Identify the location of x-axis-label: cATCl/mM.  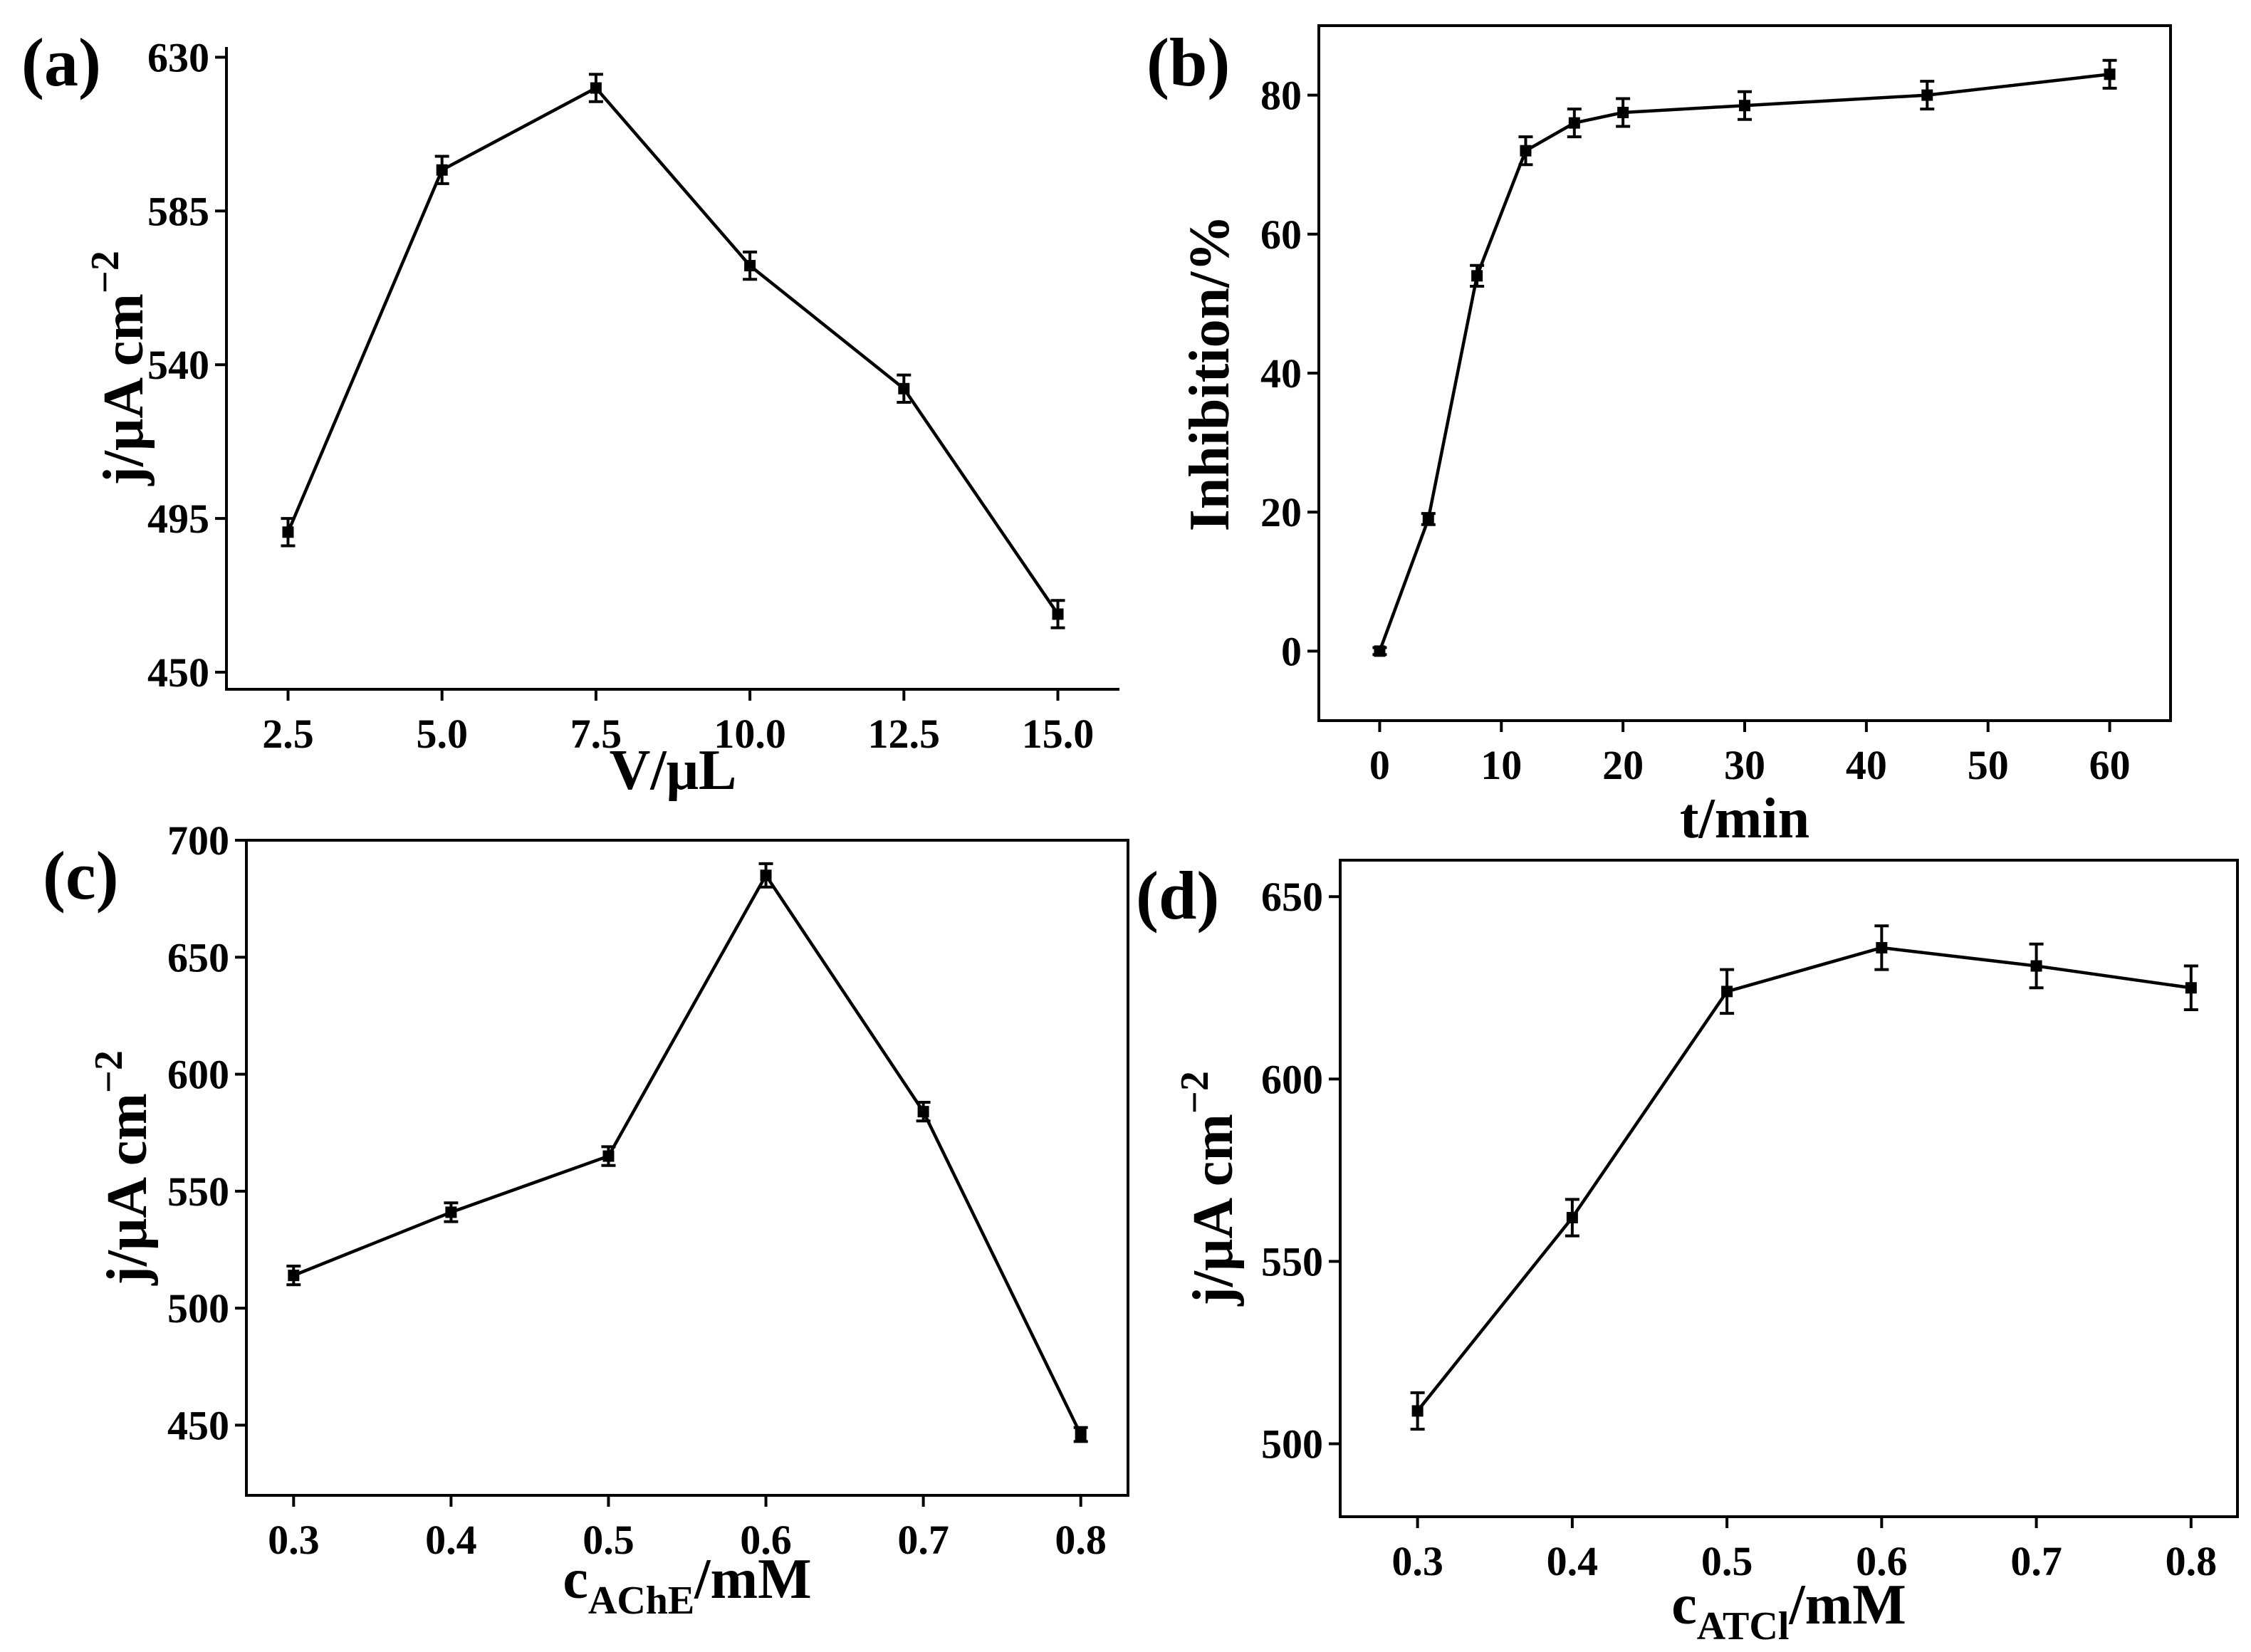
(1788, 1611).